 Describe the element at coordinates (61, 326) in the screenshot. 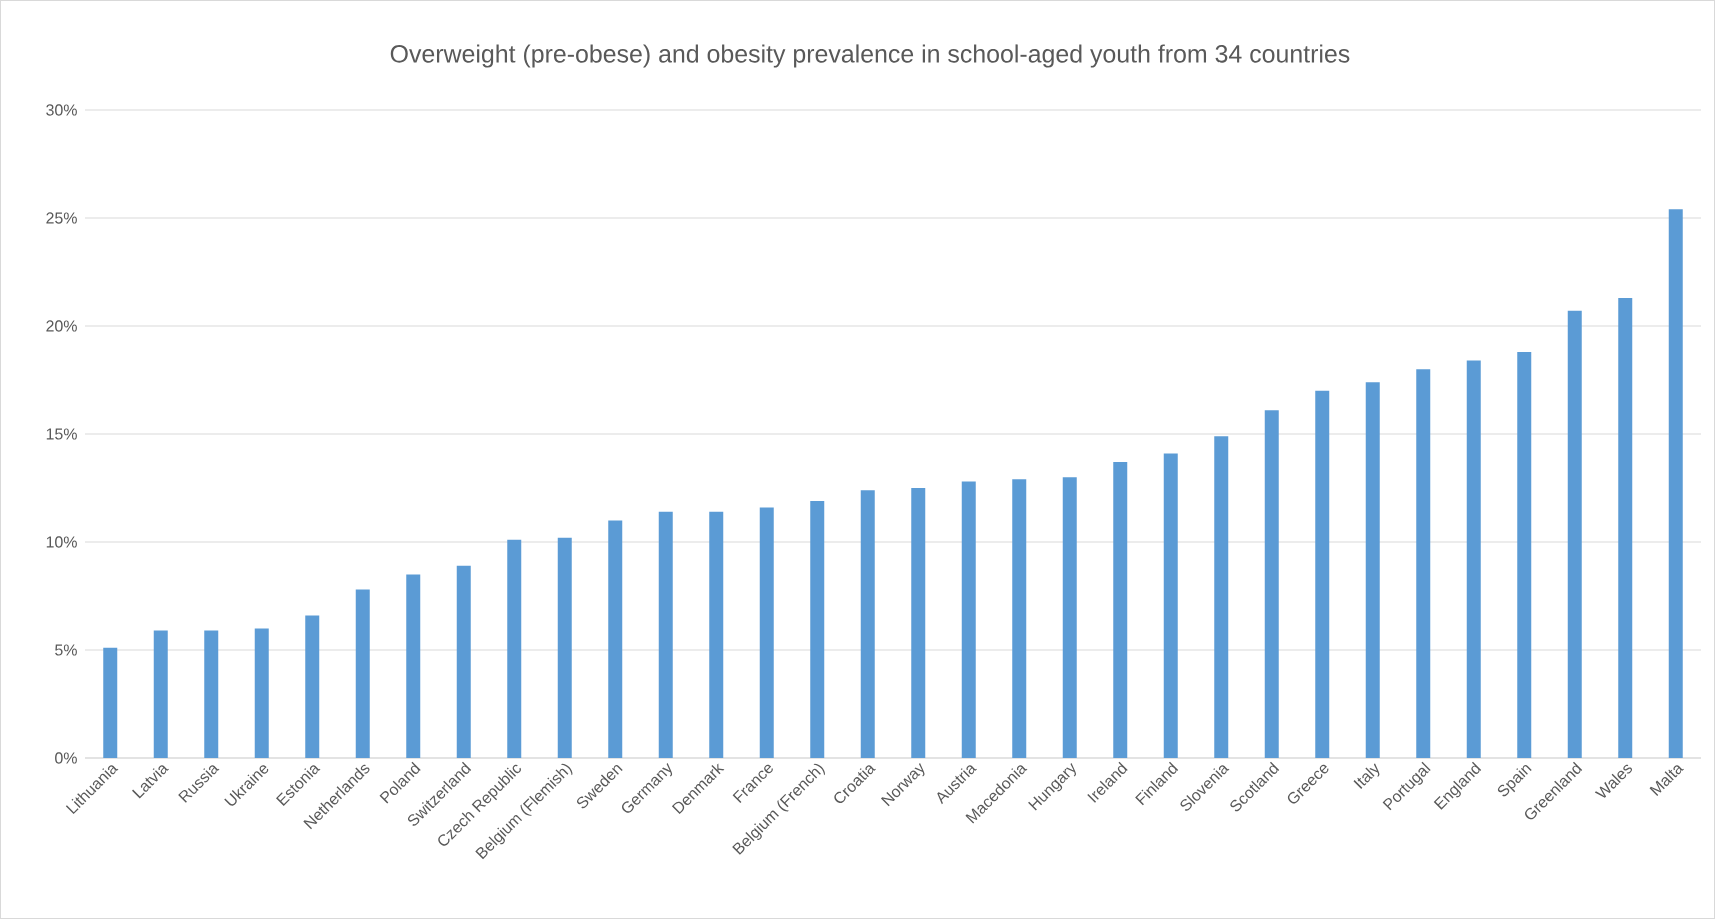

I see `y-tick-label: 20%` at that location.